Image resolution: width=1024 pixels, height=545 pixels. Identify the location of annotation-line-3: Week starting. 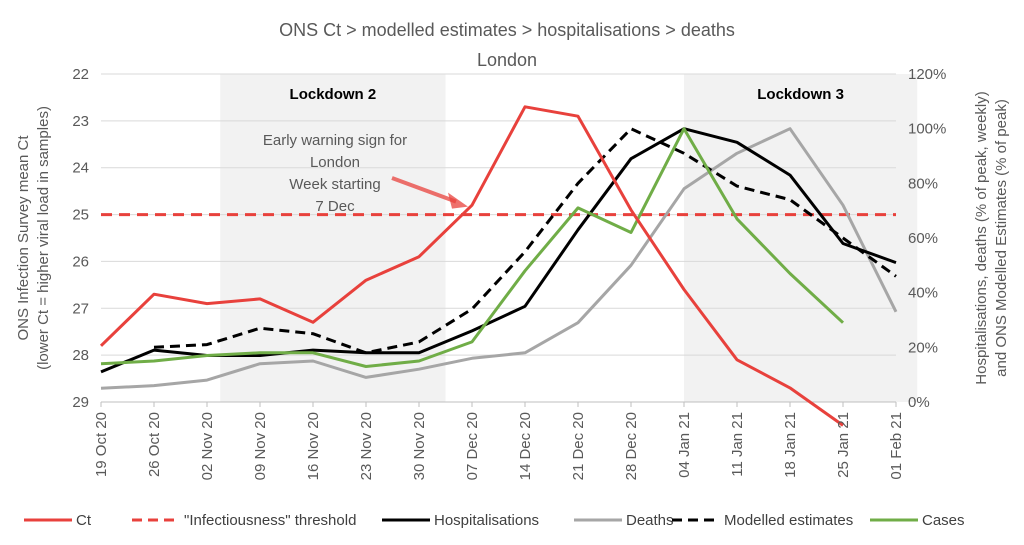
(334, 184).